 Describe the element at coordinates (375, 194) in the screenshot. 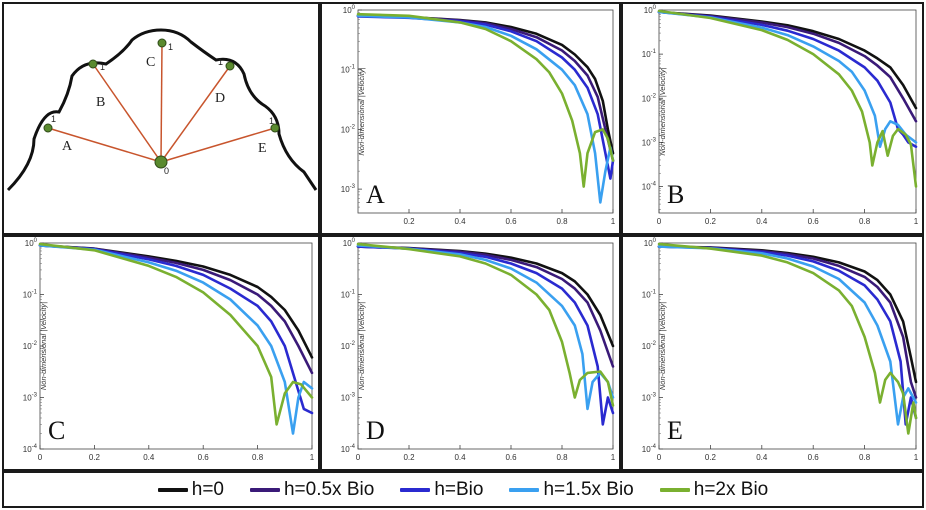

I see `panel-letter: A` at that location.